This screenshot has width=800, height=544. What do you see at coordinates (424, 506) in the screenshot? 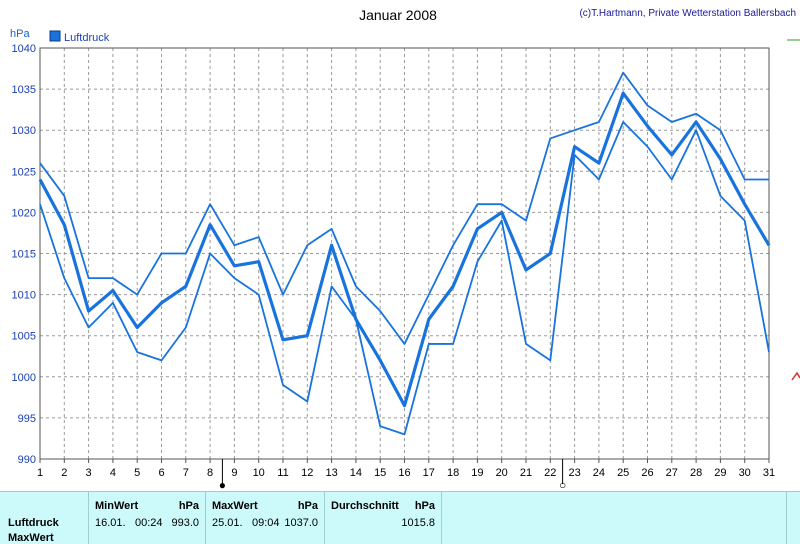
I see `avg-unit: hPa` at bounding box center [424, 506].